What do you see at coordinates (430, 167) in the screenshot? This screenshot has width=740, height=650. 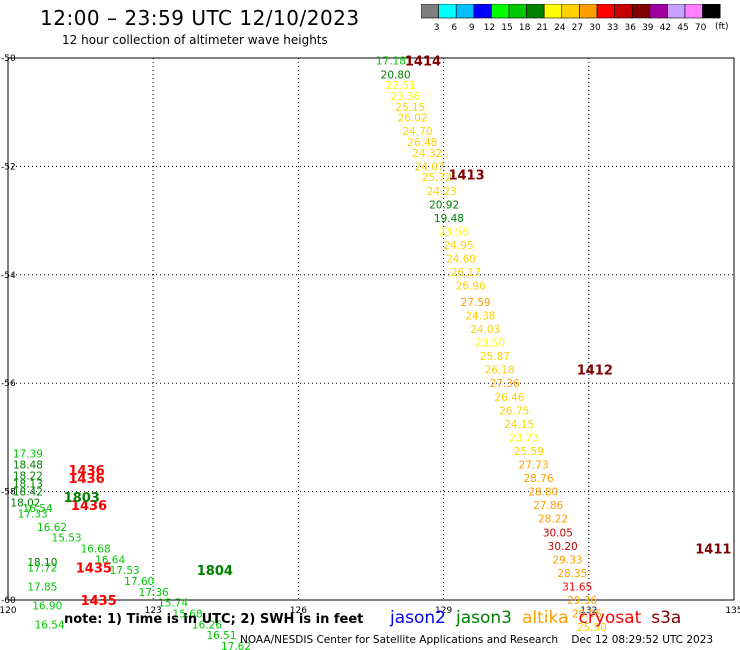 I see `swh-value-label: 24.07` at bounding box center [430, 167].